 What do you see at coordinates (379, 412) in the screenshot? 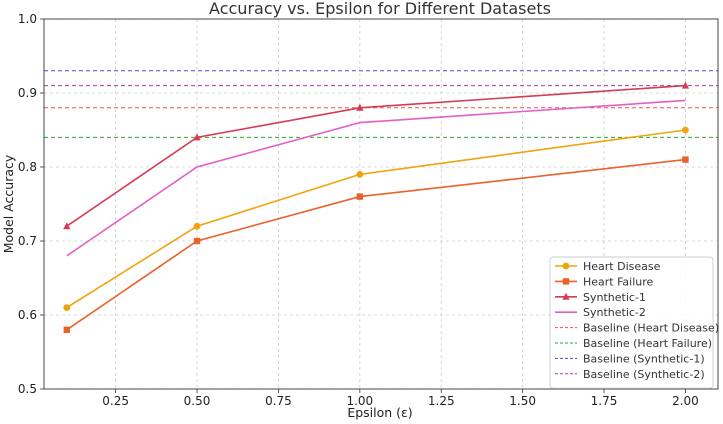
I see `x-axis-label: Epsilon (ε)` at bounding box center [379, 412].